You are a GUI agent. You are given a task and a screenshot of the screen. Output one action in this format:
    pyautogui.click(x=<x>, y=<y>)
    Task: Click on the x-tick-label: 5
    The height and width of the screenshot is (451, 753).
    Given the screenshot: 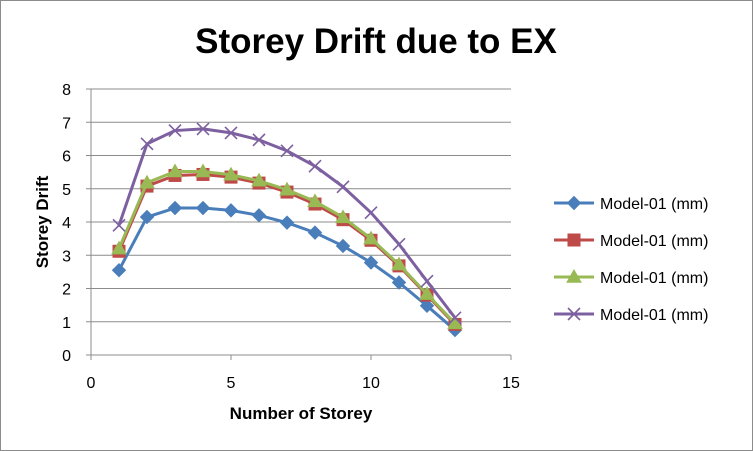 What is the action you would take?
    pyautogui.click(x=231, y=383)
    